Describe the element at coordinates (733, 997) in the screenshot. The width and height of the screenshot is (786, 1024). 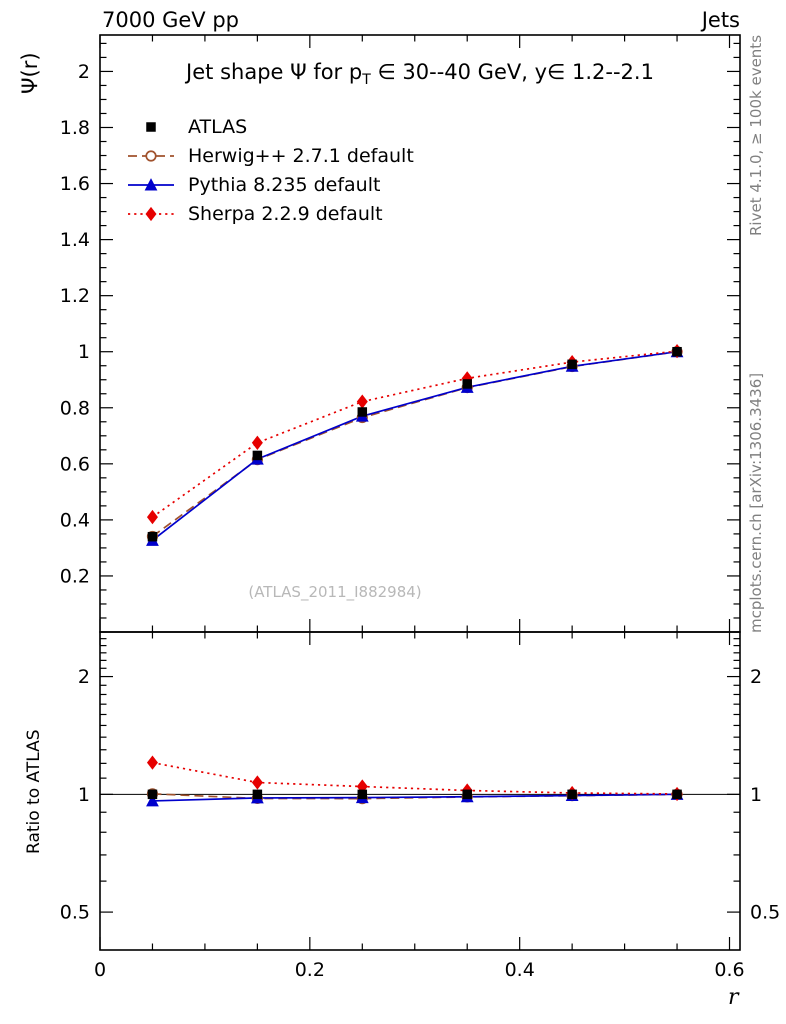
I see `xaxis-label: r` at that location.